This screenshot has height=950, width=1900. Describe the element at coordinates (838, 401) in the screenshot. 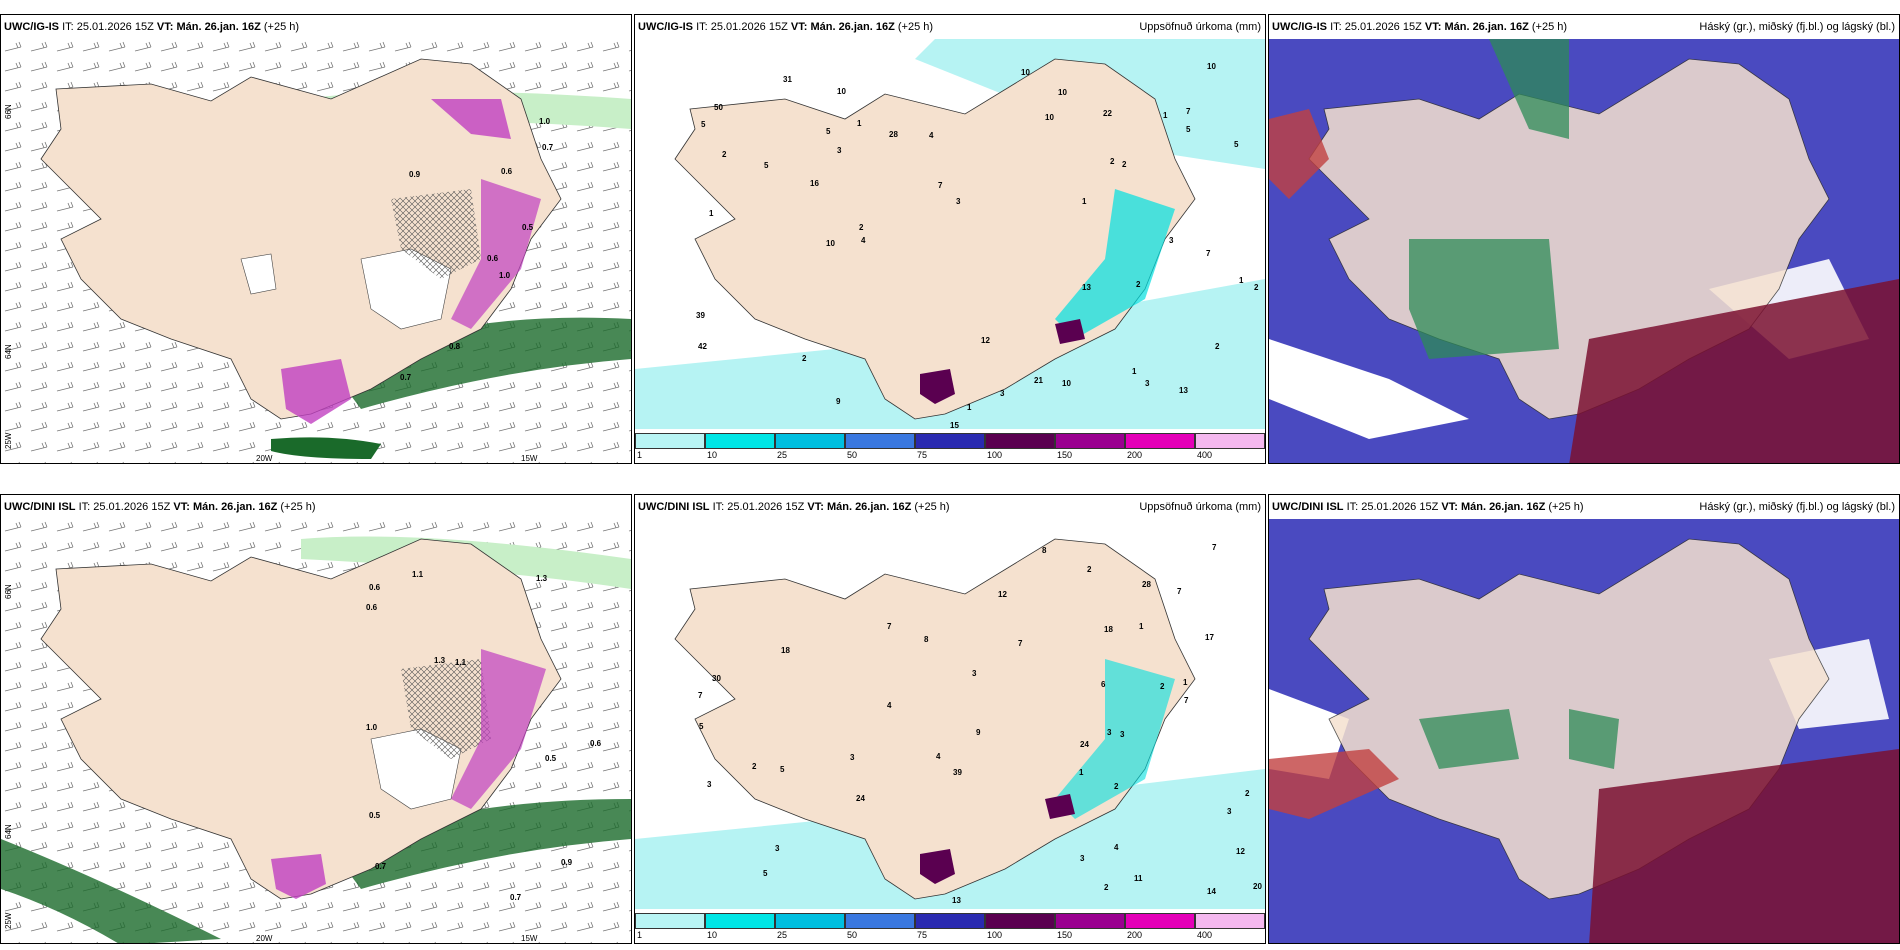

I see `value-label: 9` at that location.